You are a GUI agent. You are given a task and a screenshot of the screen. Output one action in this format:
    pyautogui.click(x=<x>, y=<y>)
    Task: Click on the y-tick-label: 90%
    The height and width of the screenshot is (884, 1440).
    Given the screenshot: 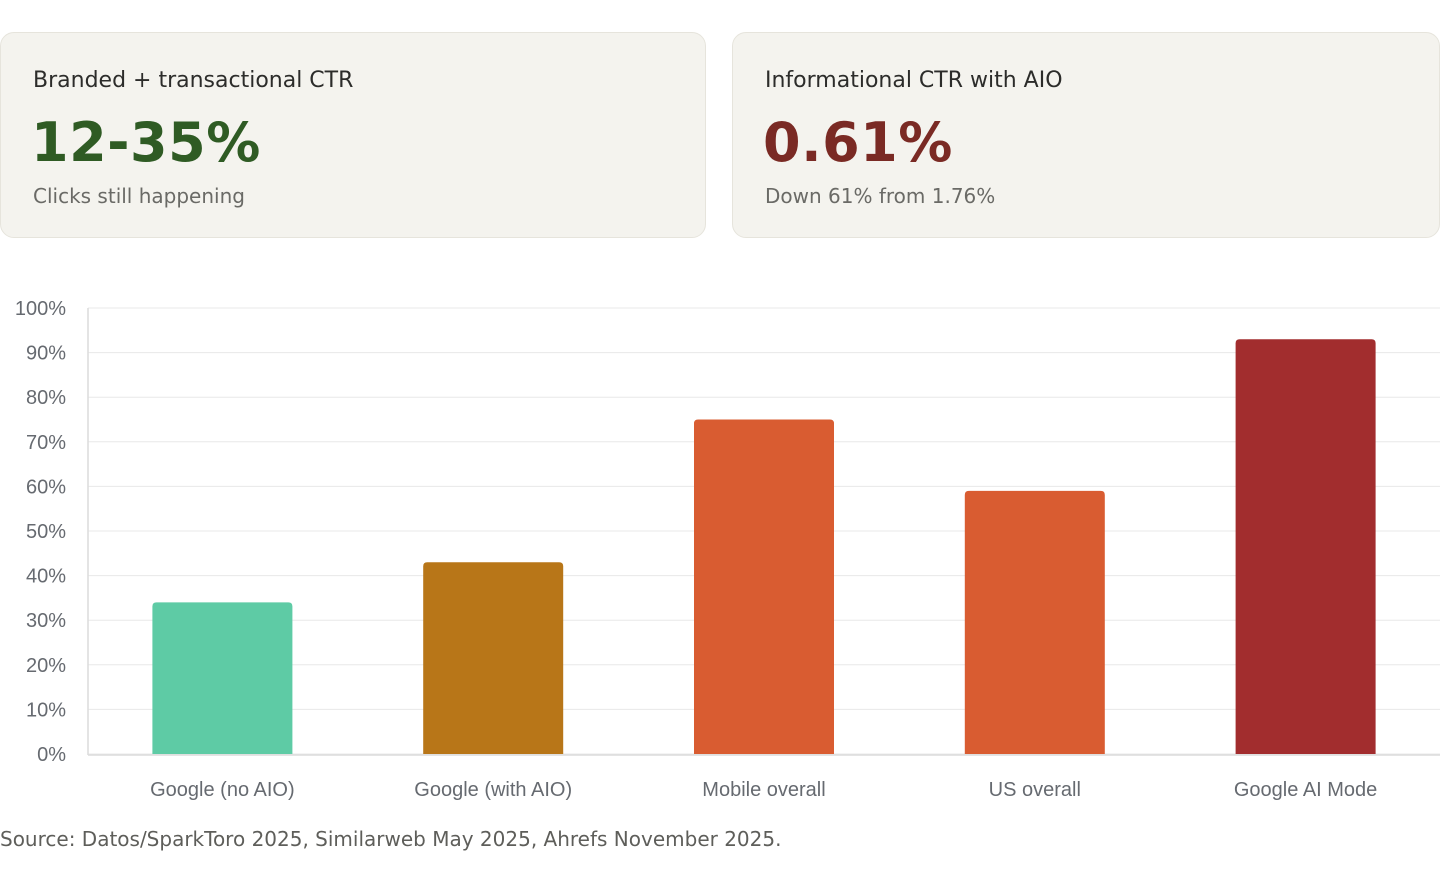 What is the action you would take?
    pyautogui.click(x=46, y=354)
    